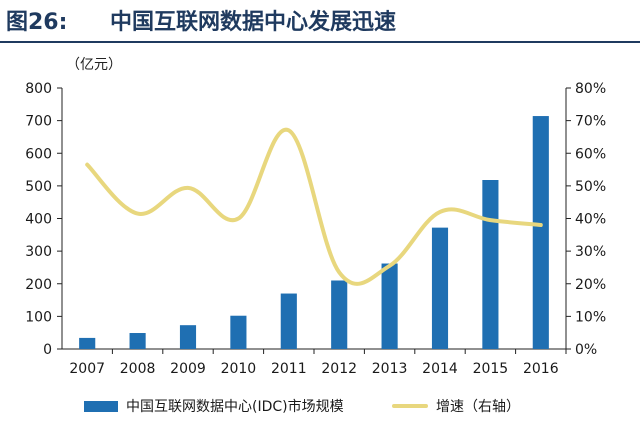 This screenshot has height=429, width=640. Describe the element at coordinates (38, 122) in the screenshot. I see `y-left-tick-label: 700` at that location.